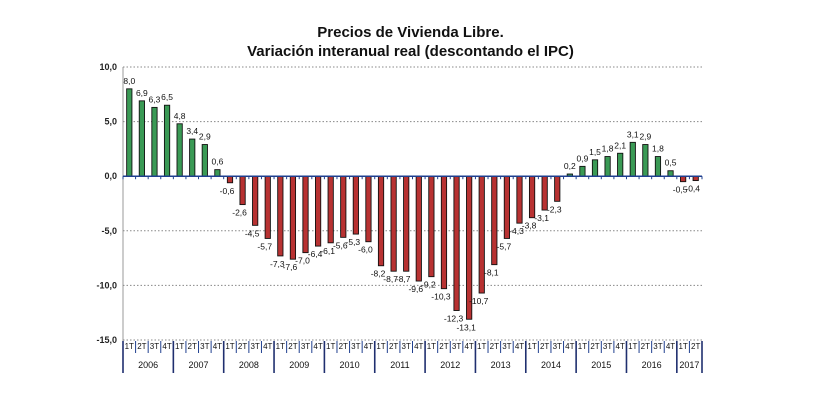 Image resolution: width=821 pixels, height=418 pixels. Describe the element at coordinates (570, 166) in the screenshot. I see `data-label: 0,2` at that location.